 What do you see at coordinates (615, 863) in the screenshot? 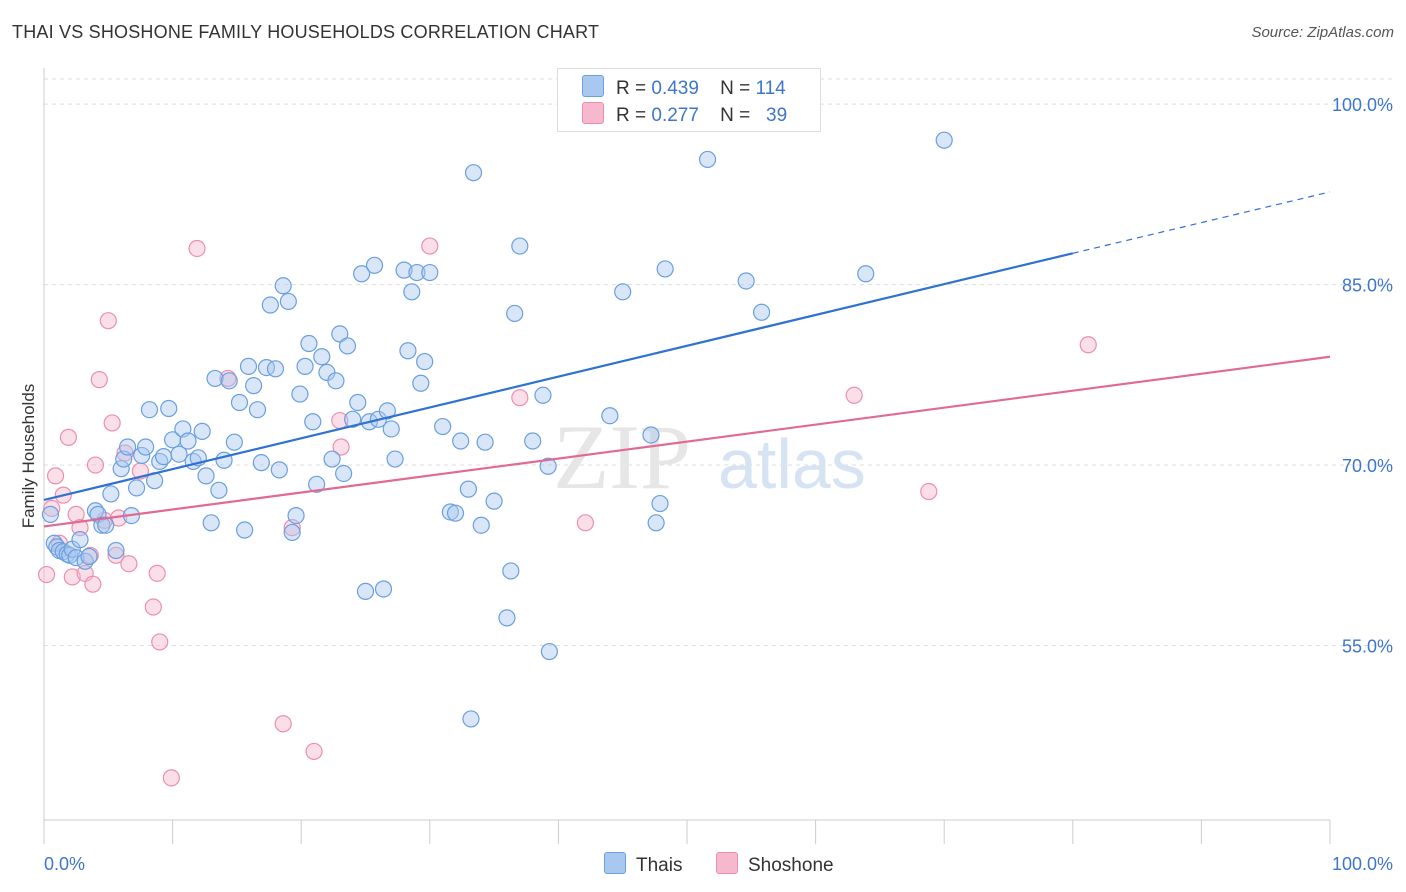
I see `thais-legend-swatch-icon` at bounding box center [615, 863].